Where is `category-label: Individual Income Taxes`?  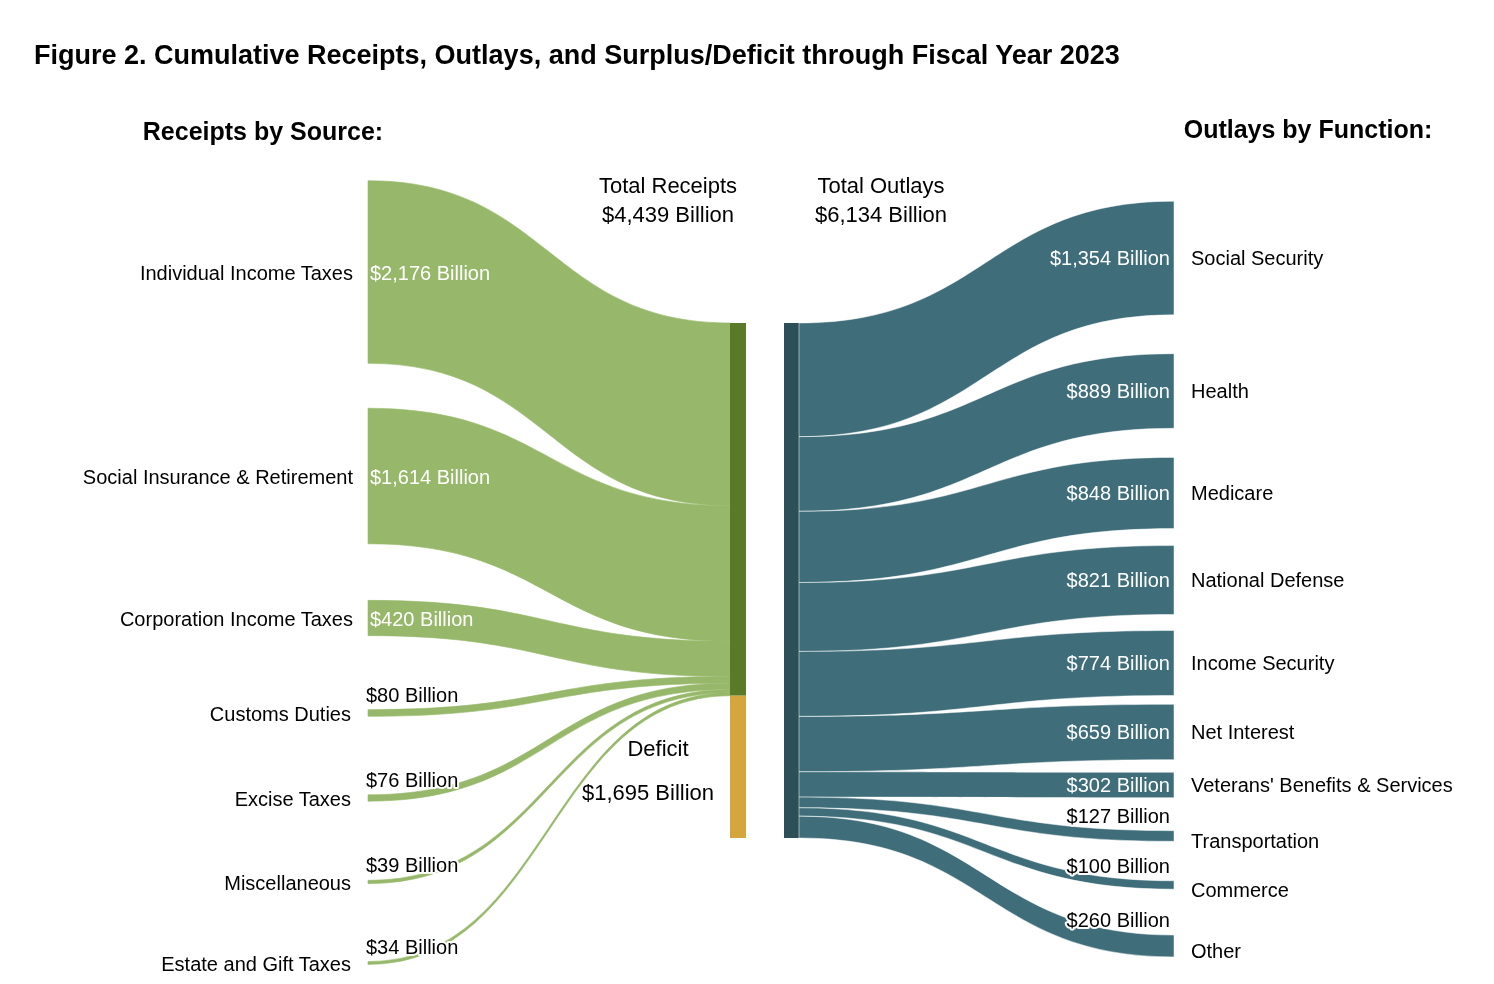 category-label: Individual Income Taxes is located at coordinates (246, 273).